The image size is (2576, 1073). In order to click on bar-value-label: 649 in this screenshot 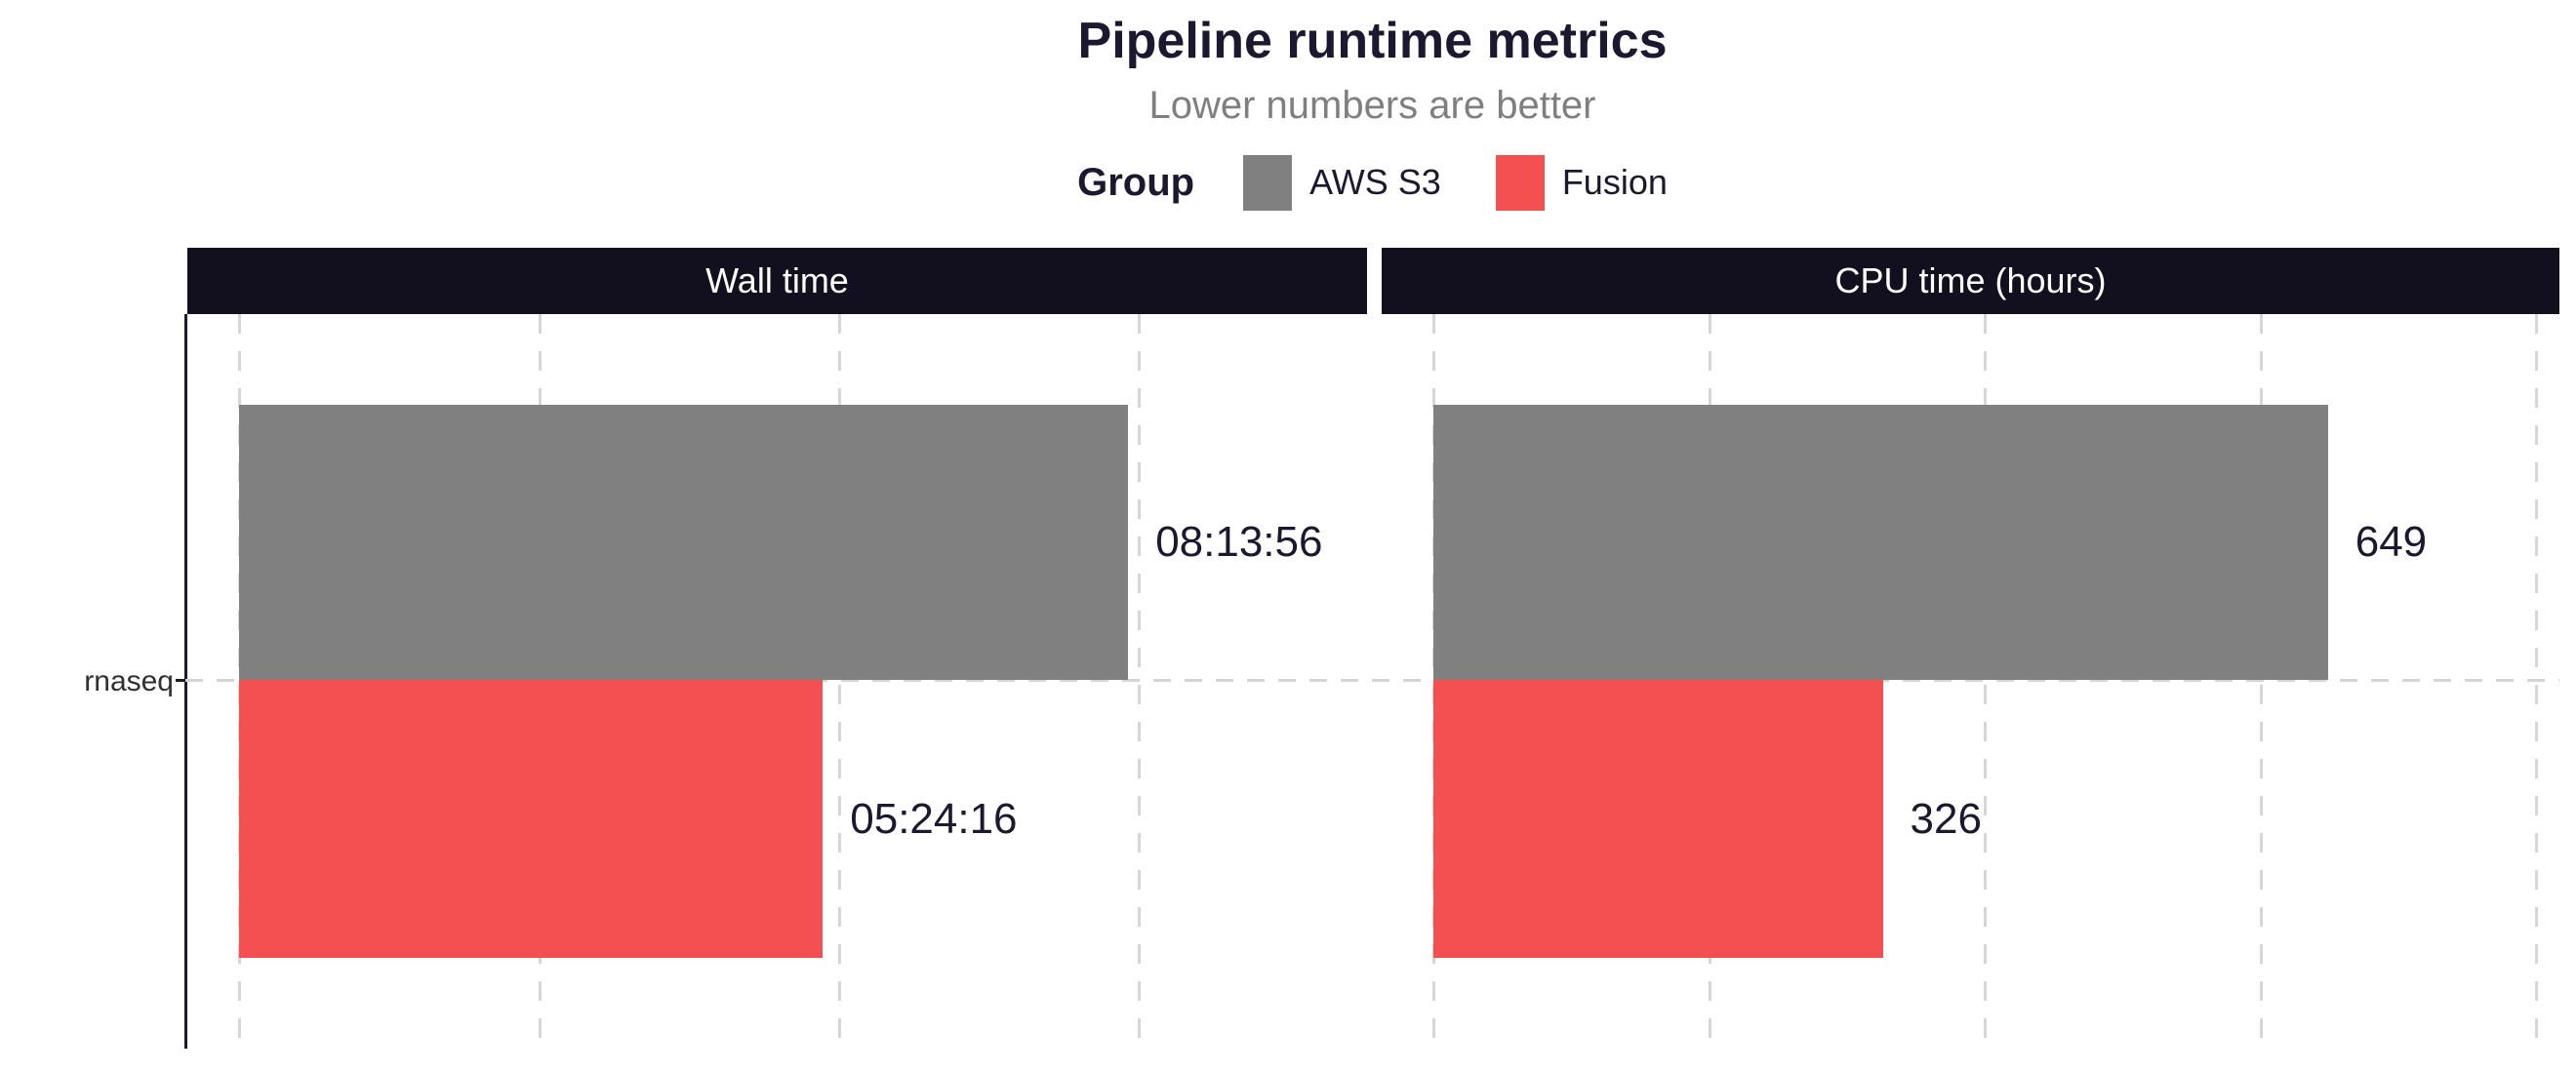, I will do `click(2391, 541)`.